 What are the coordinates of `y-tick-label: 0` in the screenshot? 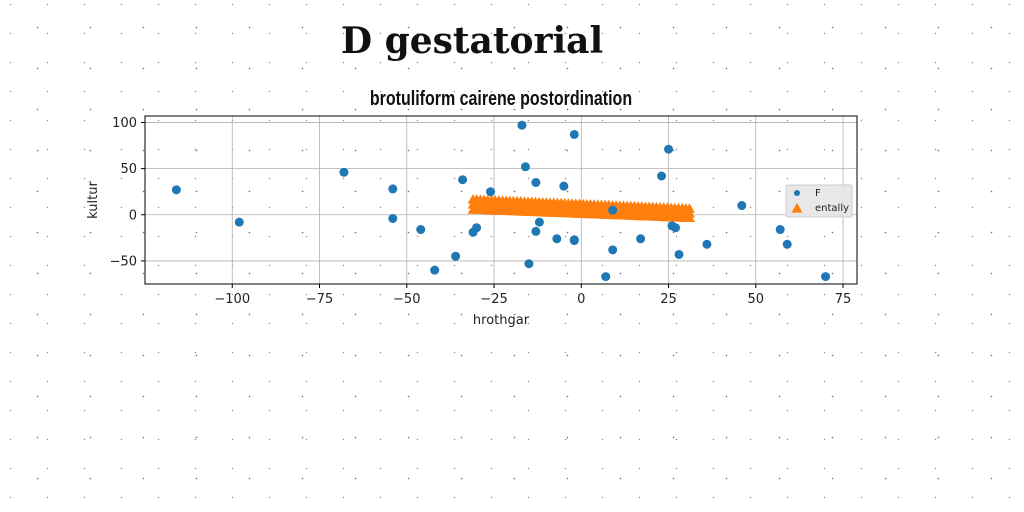 It's located at (133, 215).